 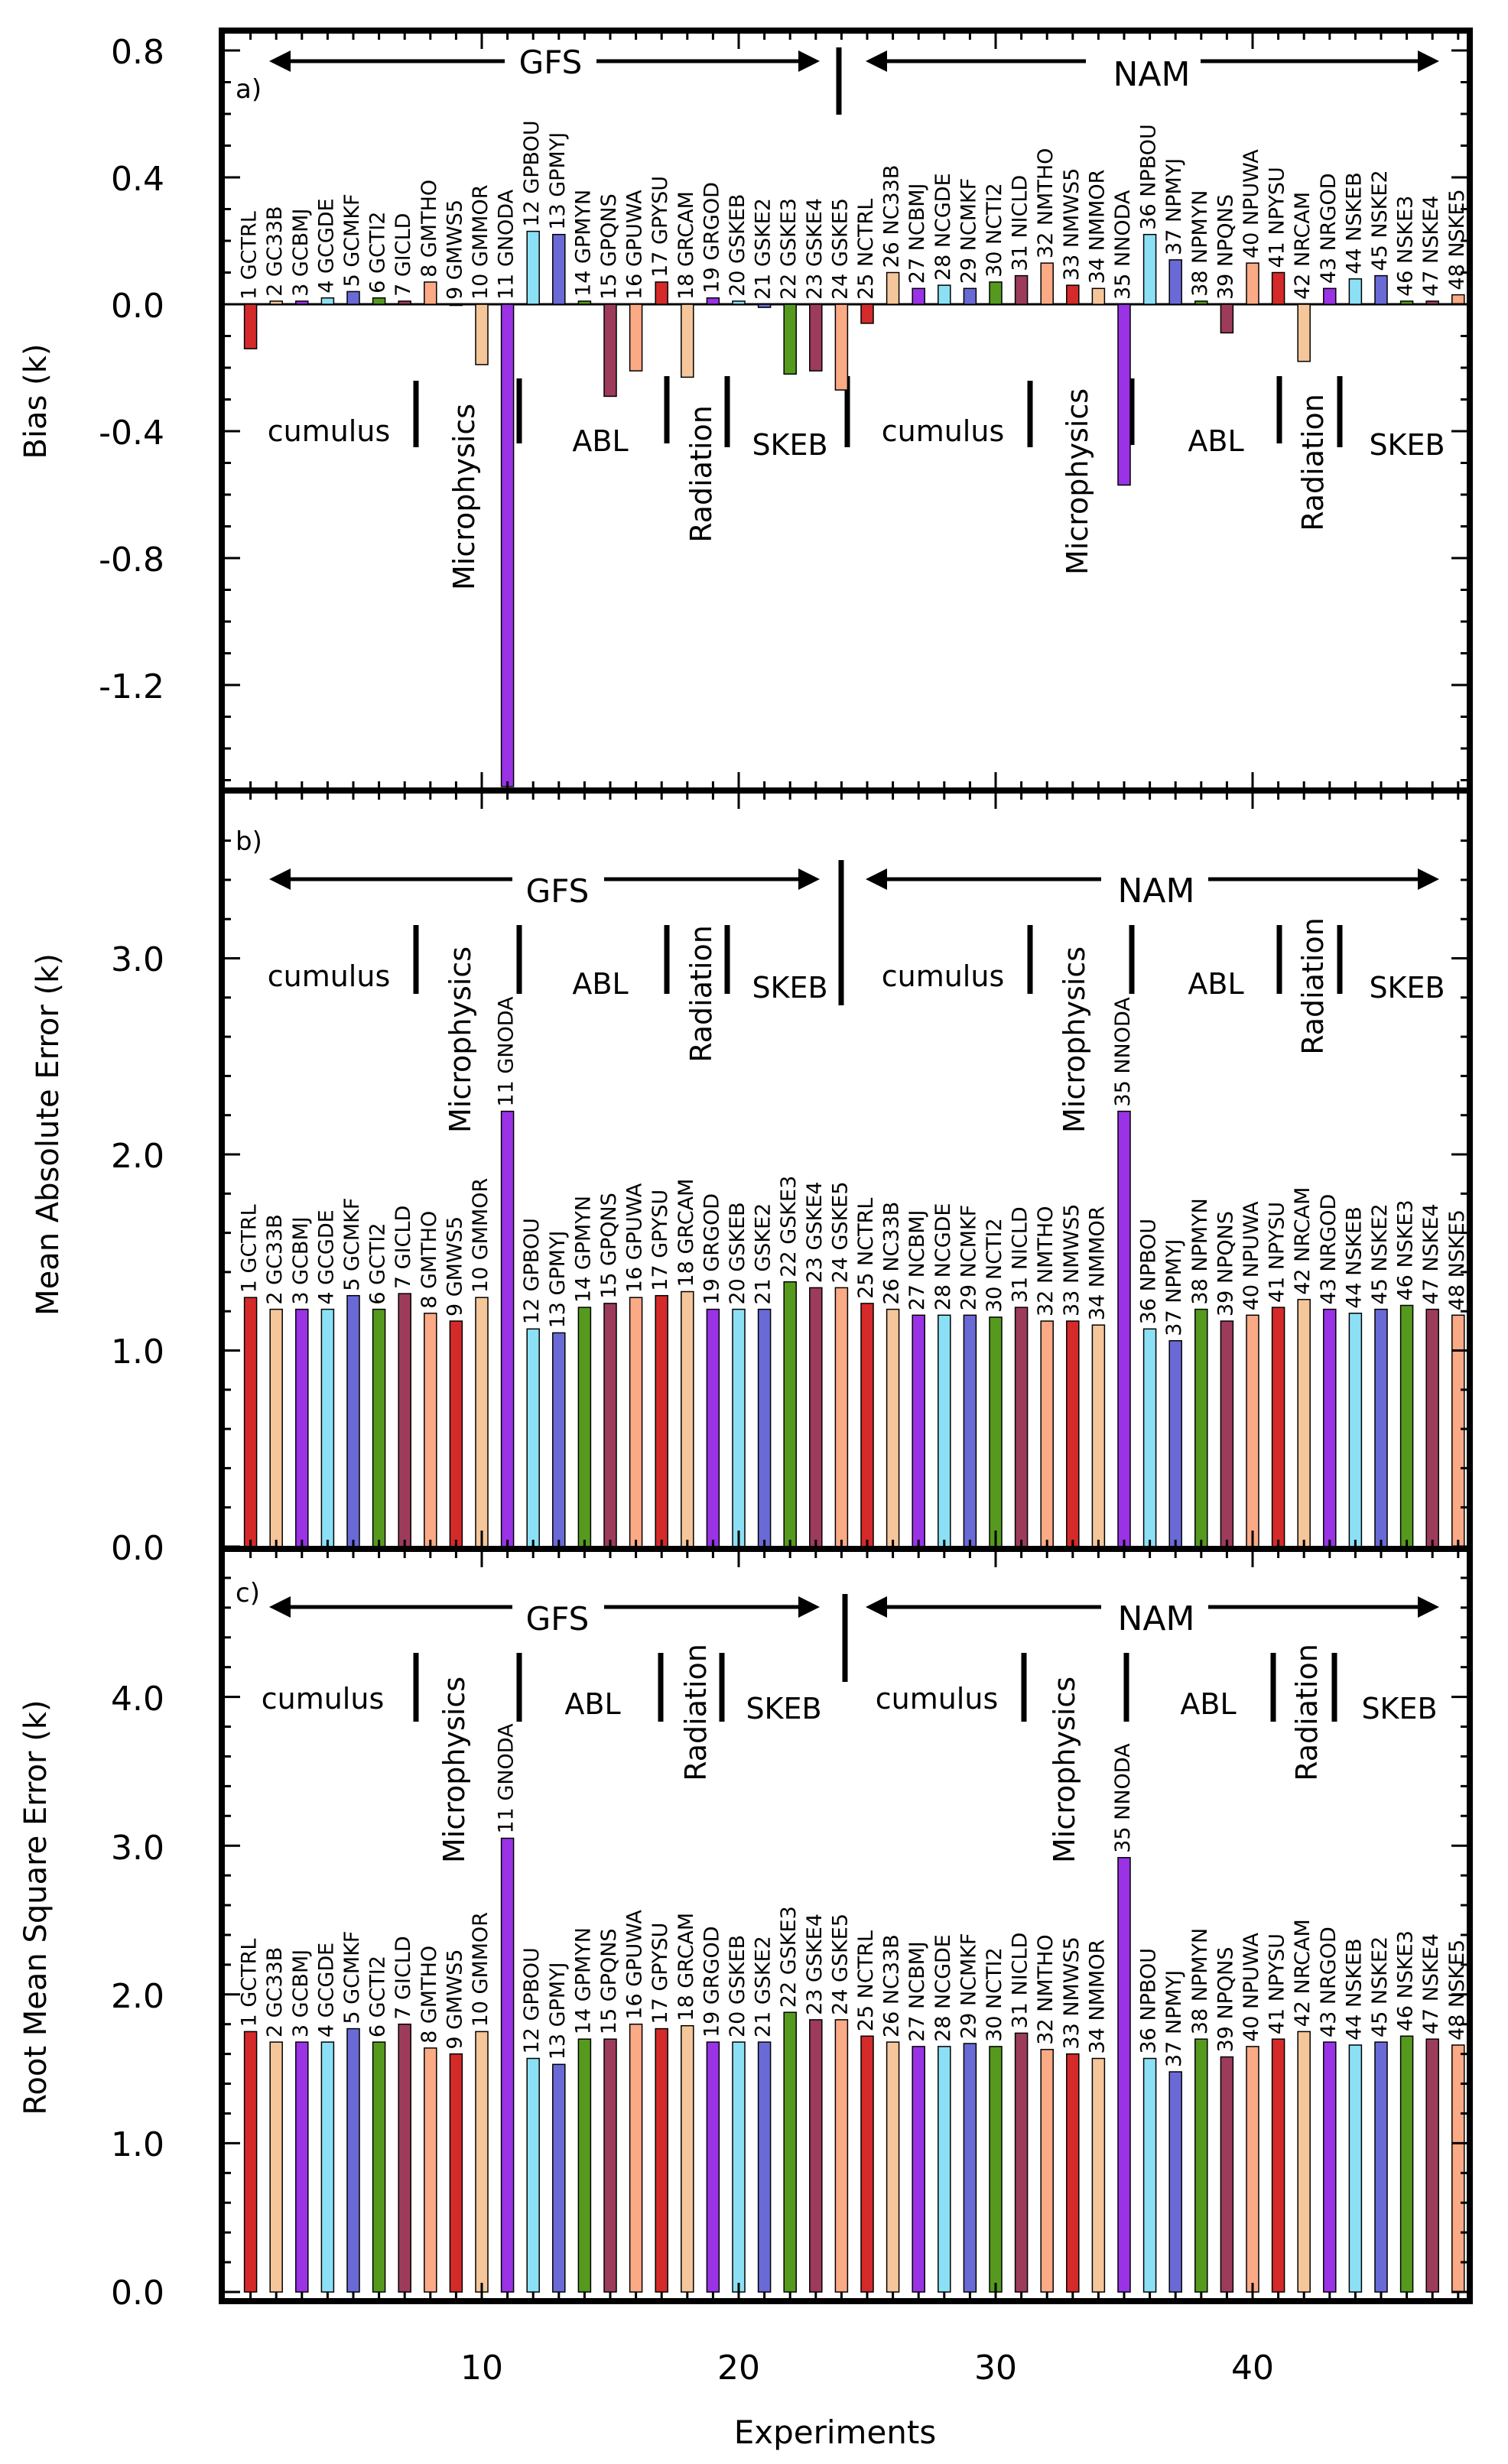 What do you see at coordinates (815, 1232) in the screenshot?
I see `bar-label: 23 GSKE4` at bounding box center [815, 1232].